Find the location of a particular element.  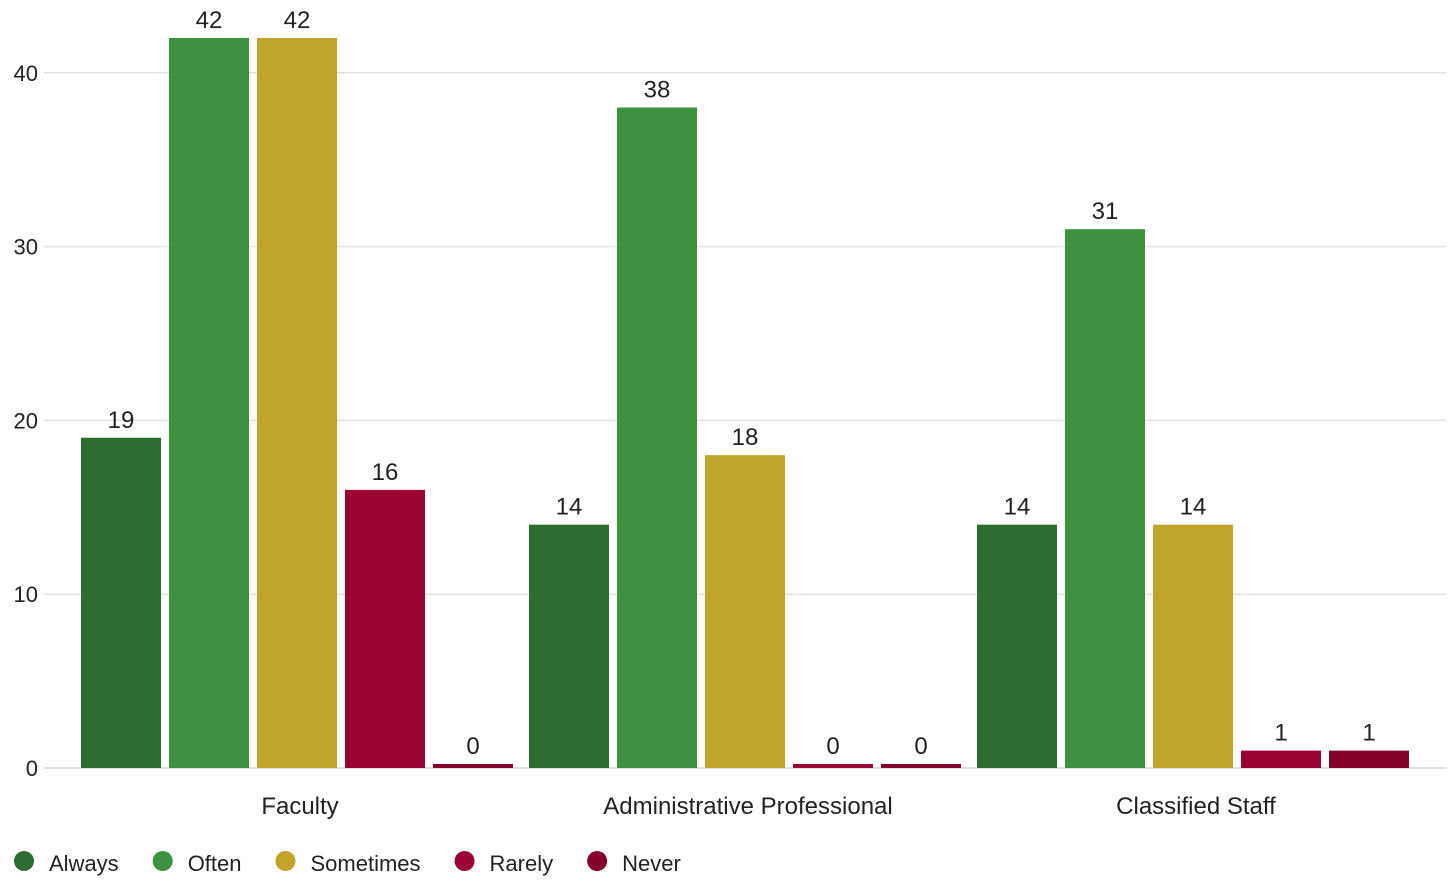

data-label-rarely-0: 16 is located at coordinates (385, 472).